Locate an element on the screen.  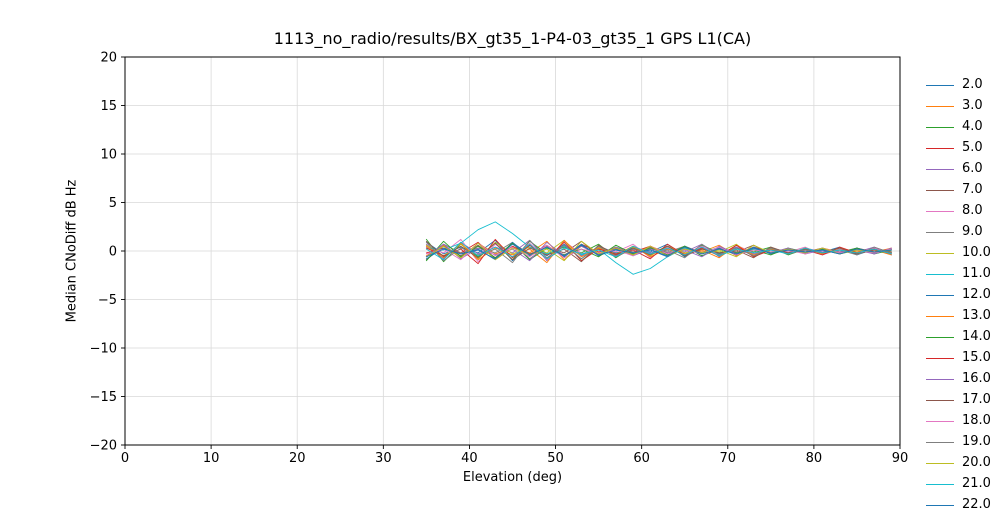
y-tick-label: −5 is located at coordinates (107, 300).